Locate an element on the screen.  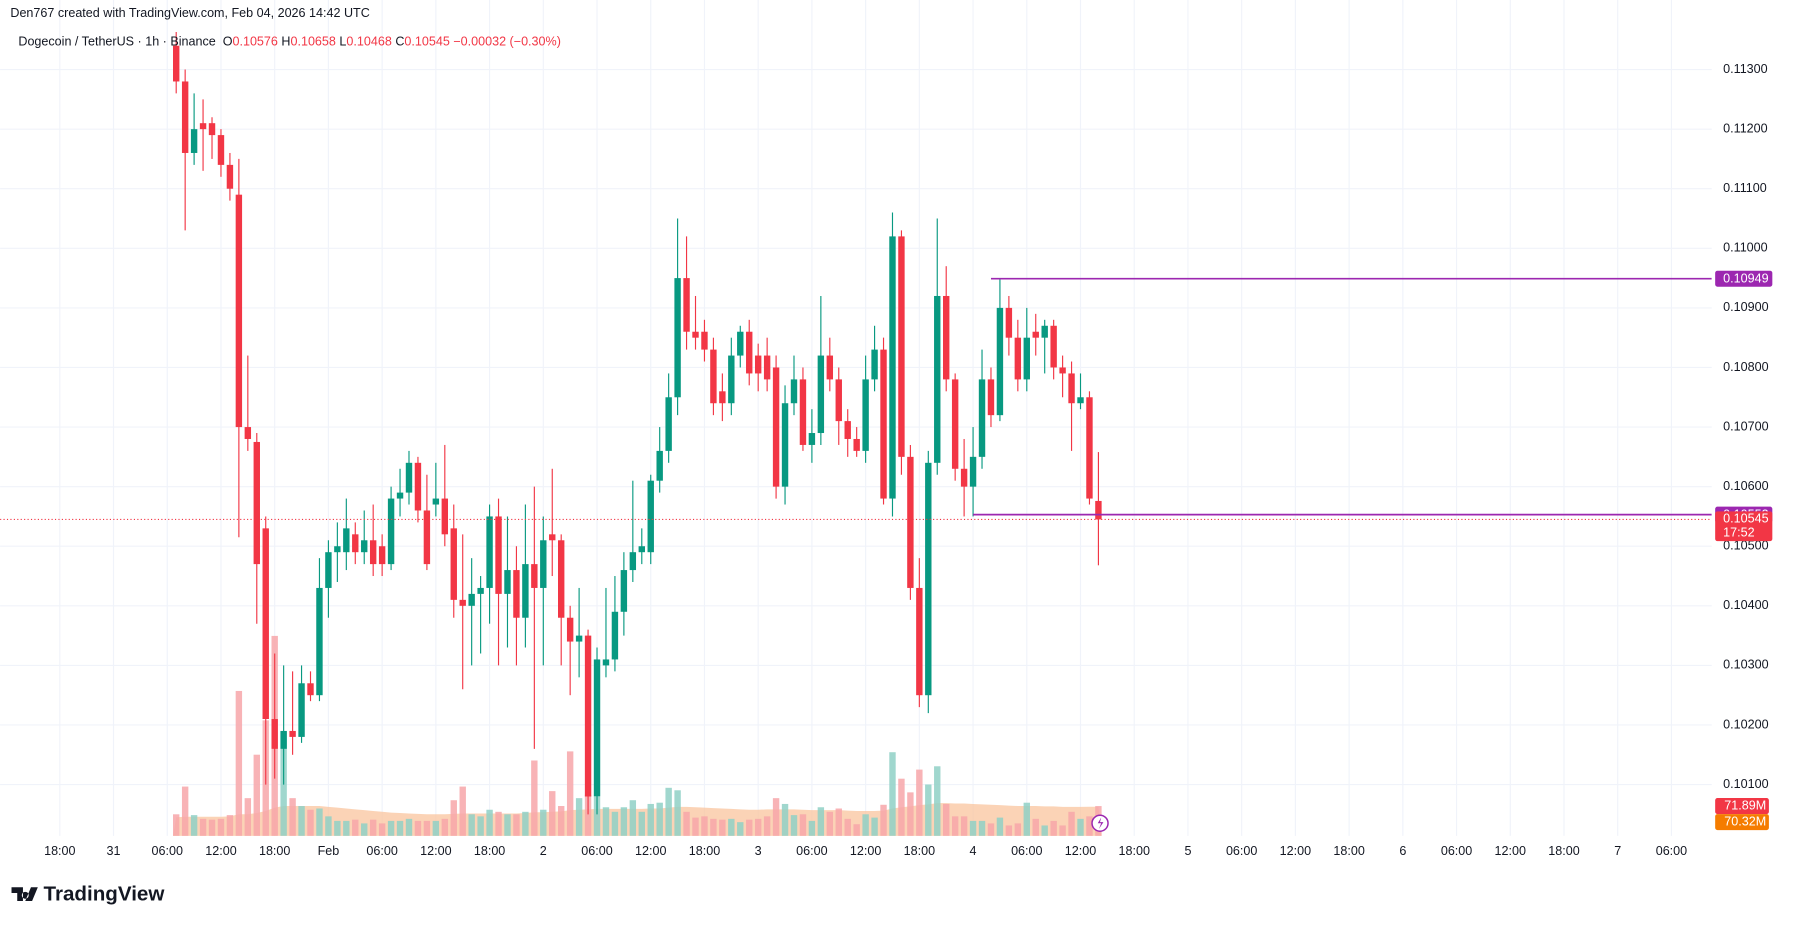
level-tag is located at coordinates (1744, 278).